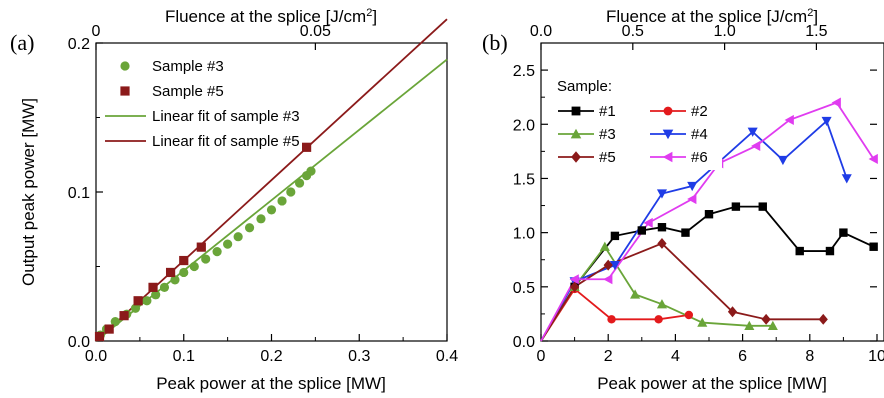 The image size is (884, 398). Describe the element at coordinates (607, 157) in the screenshot. I see `panel-b-legend-label: #5` at that location.